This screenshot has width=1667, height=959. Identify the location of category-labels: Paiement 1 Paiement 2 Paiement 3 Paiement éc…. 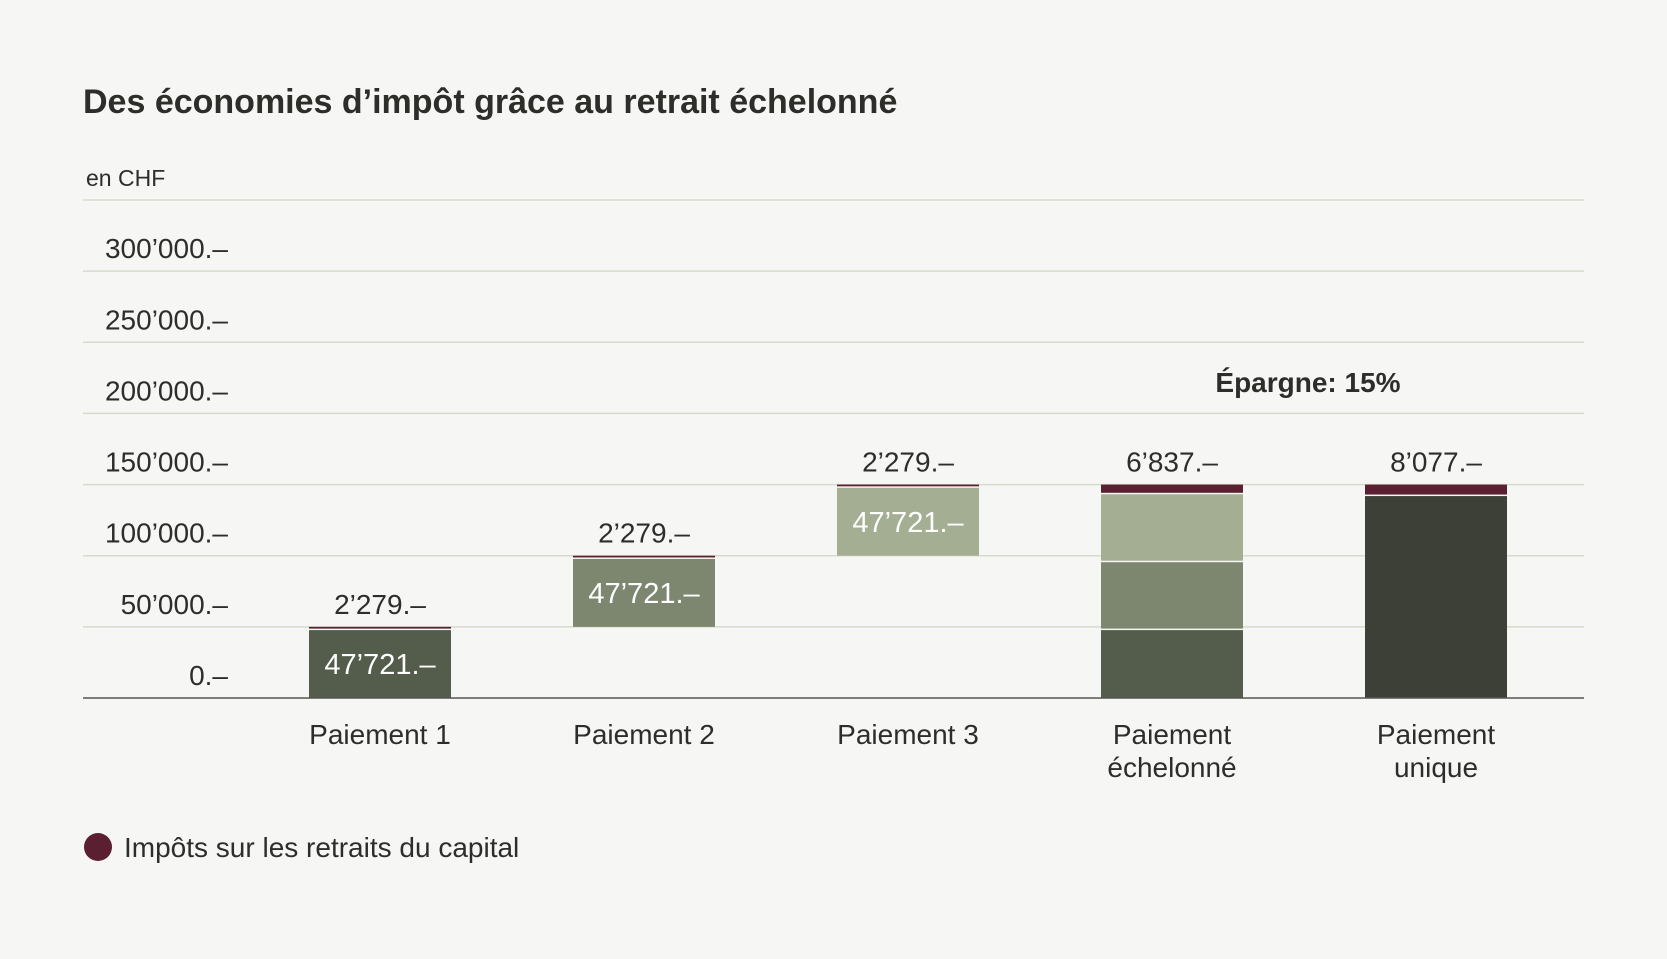
(902, 751).